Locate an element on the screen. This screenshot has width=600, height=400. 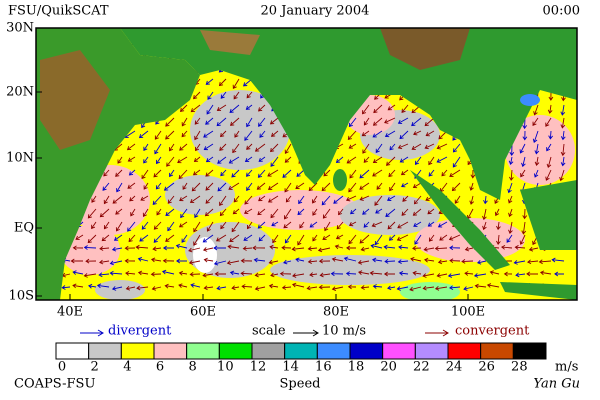
colorbar-label: 22 is located at coordinates (421, 367).